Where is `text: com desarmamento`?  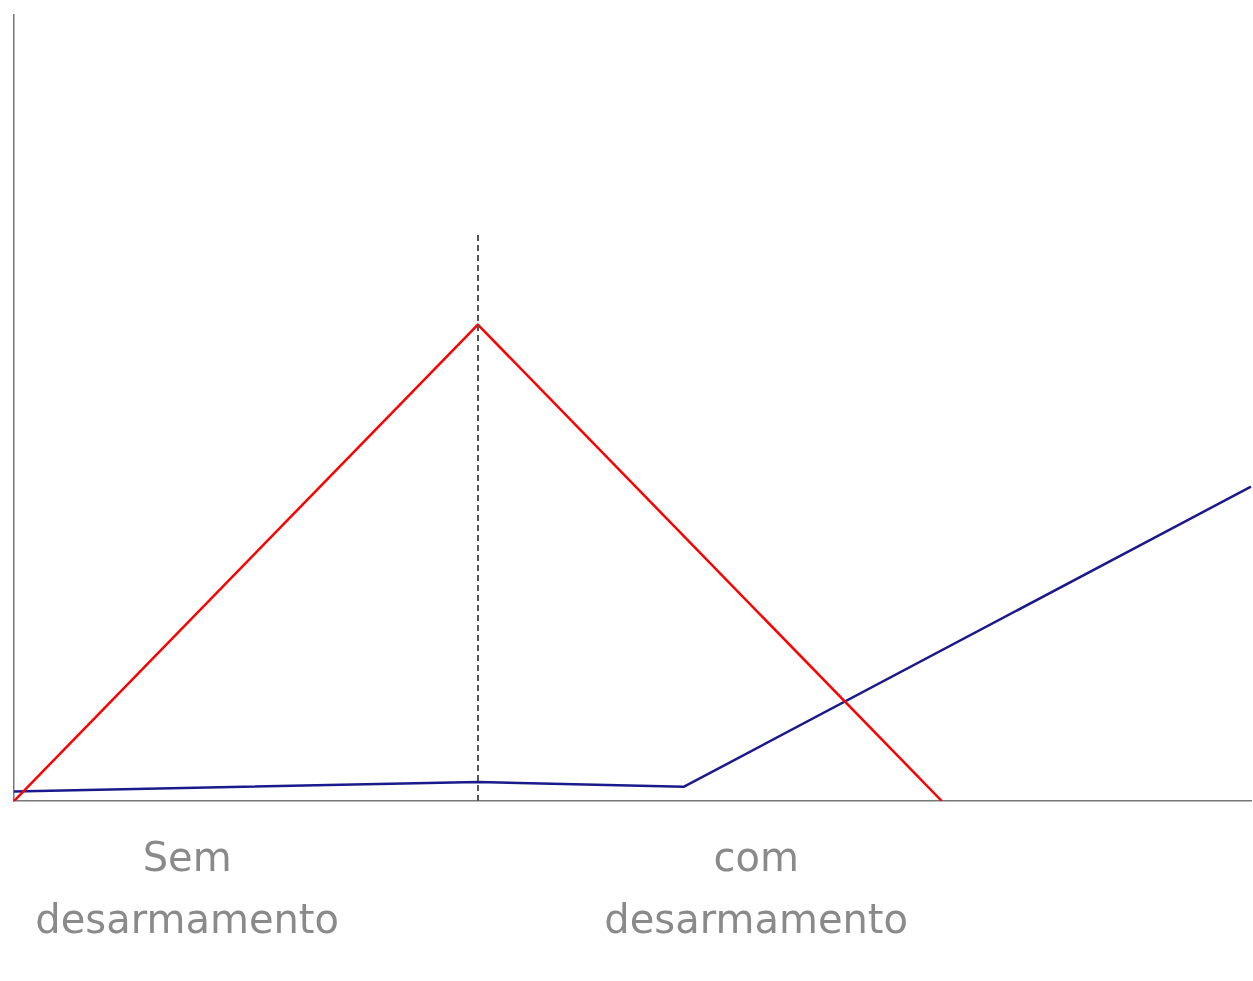 text: com desarmamento is located at coordinates (756, 888).